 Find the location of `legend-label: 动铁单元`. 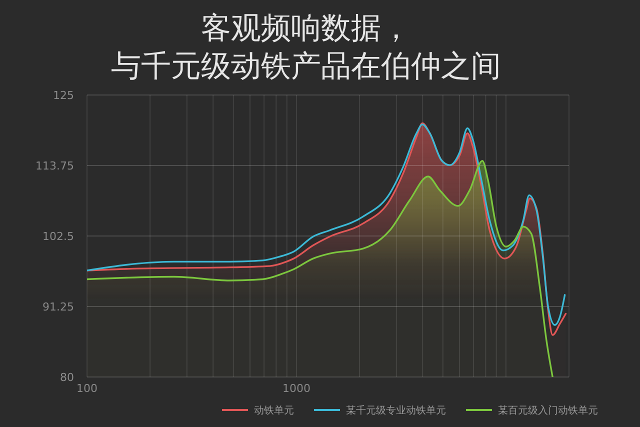

legend-label: 动铁单元 is located at coordinates (274, 410).